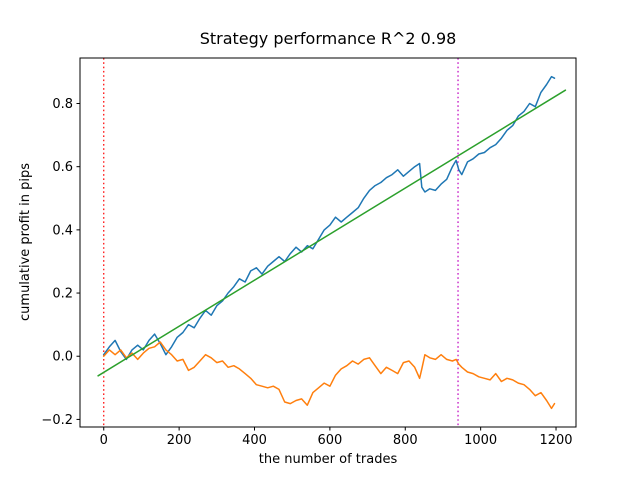 Image resolution: width=640 pixels, height=480 pixels. What do you see at coordinates (62, 294) in the screenshot?
I see `y-tick-label: 0.2` at bounding box center [62, 294].